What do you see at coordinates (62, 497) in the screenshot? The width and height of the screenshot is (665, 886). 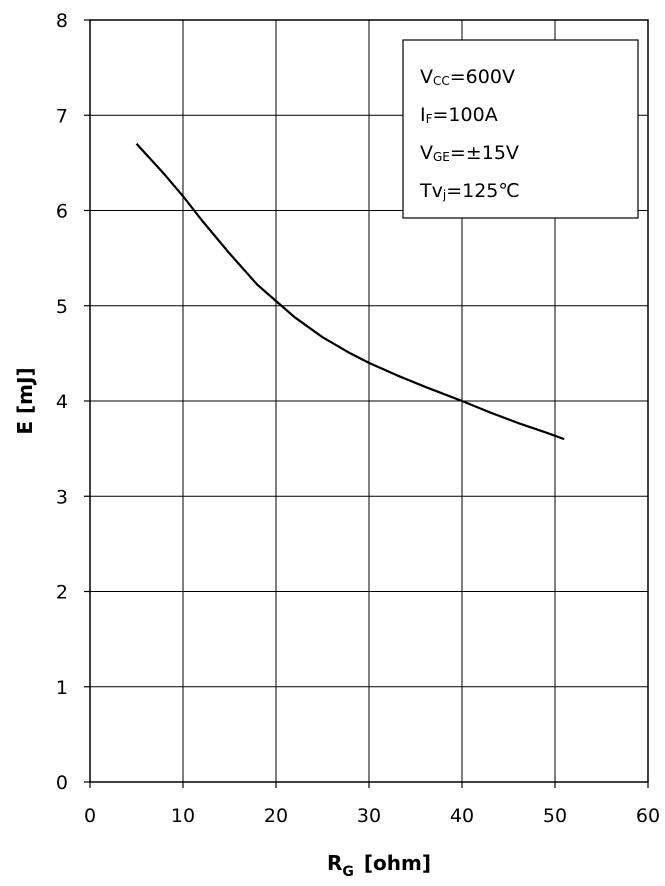 I see `y-tick-label: 3` at bounding box center [62, 497].